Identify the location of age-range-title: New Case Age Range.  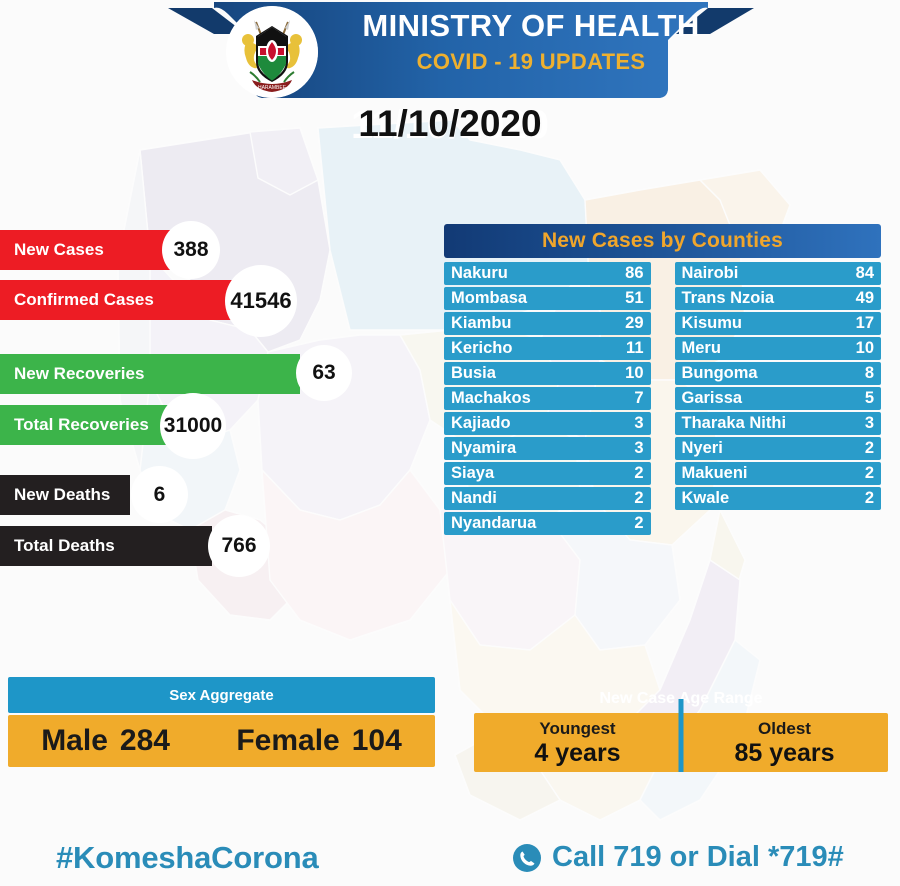
(681, 698).